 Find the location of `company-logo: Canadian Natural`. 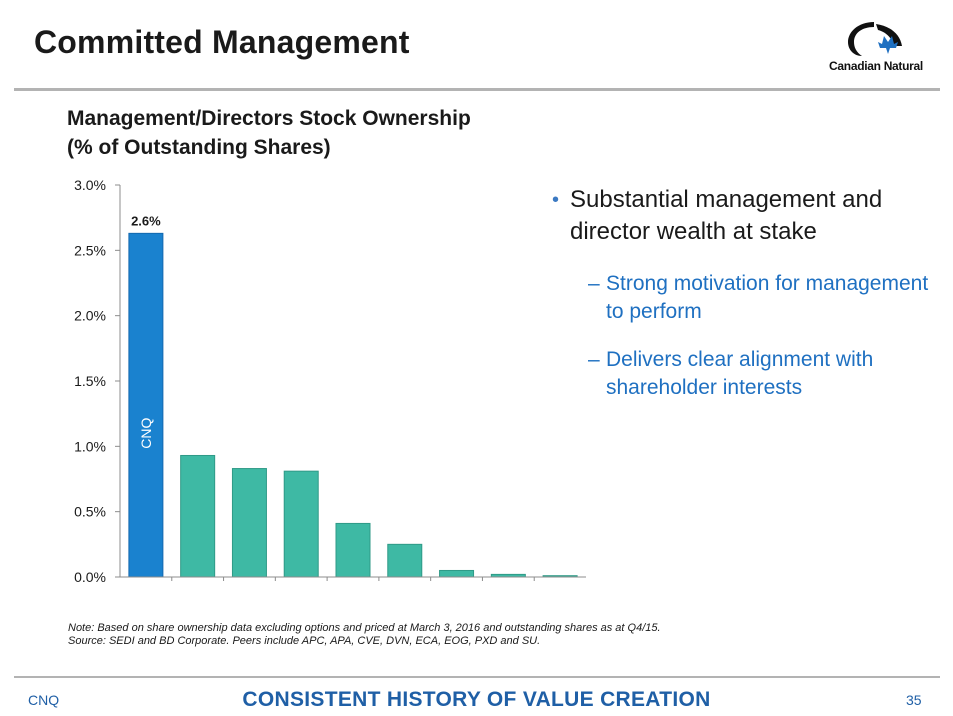

company-logo: Canadian Natural is located at coordinates (876, 46).